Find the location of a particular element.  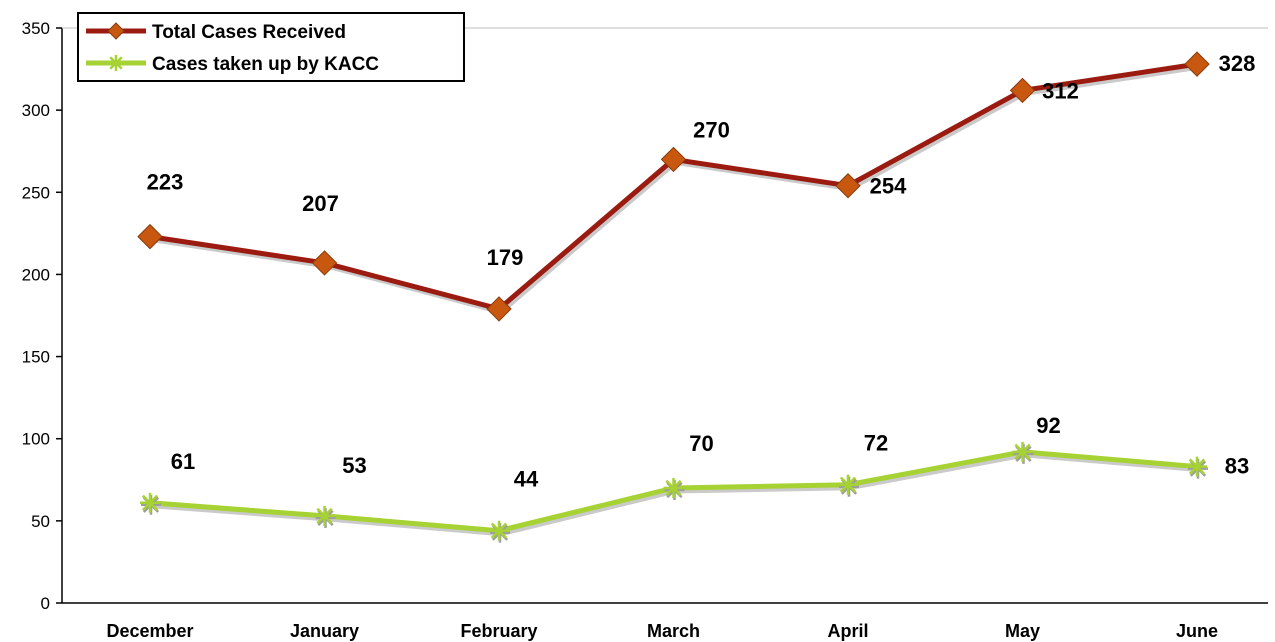

data-label: 72 is located at coordinates (876, 443).